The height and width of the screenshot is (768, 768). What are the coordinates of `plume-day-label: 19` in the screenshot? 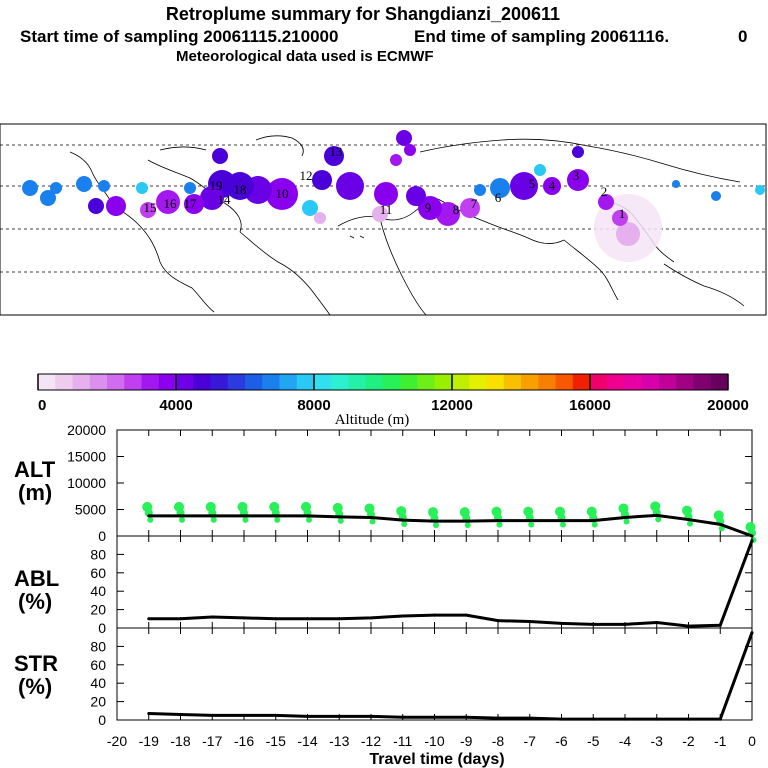 It's located at (216, 185).